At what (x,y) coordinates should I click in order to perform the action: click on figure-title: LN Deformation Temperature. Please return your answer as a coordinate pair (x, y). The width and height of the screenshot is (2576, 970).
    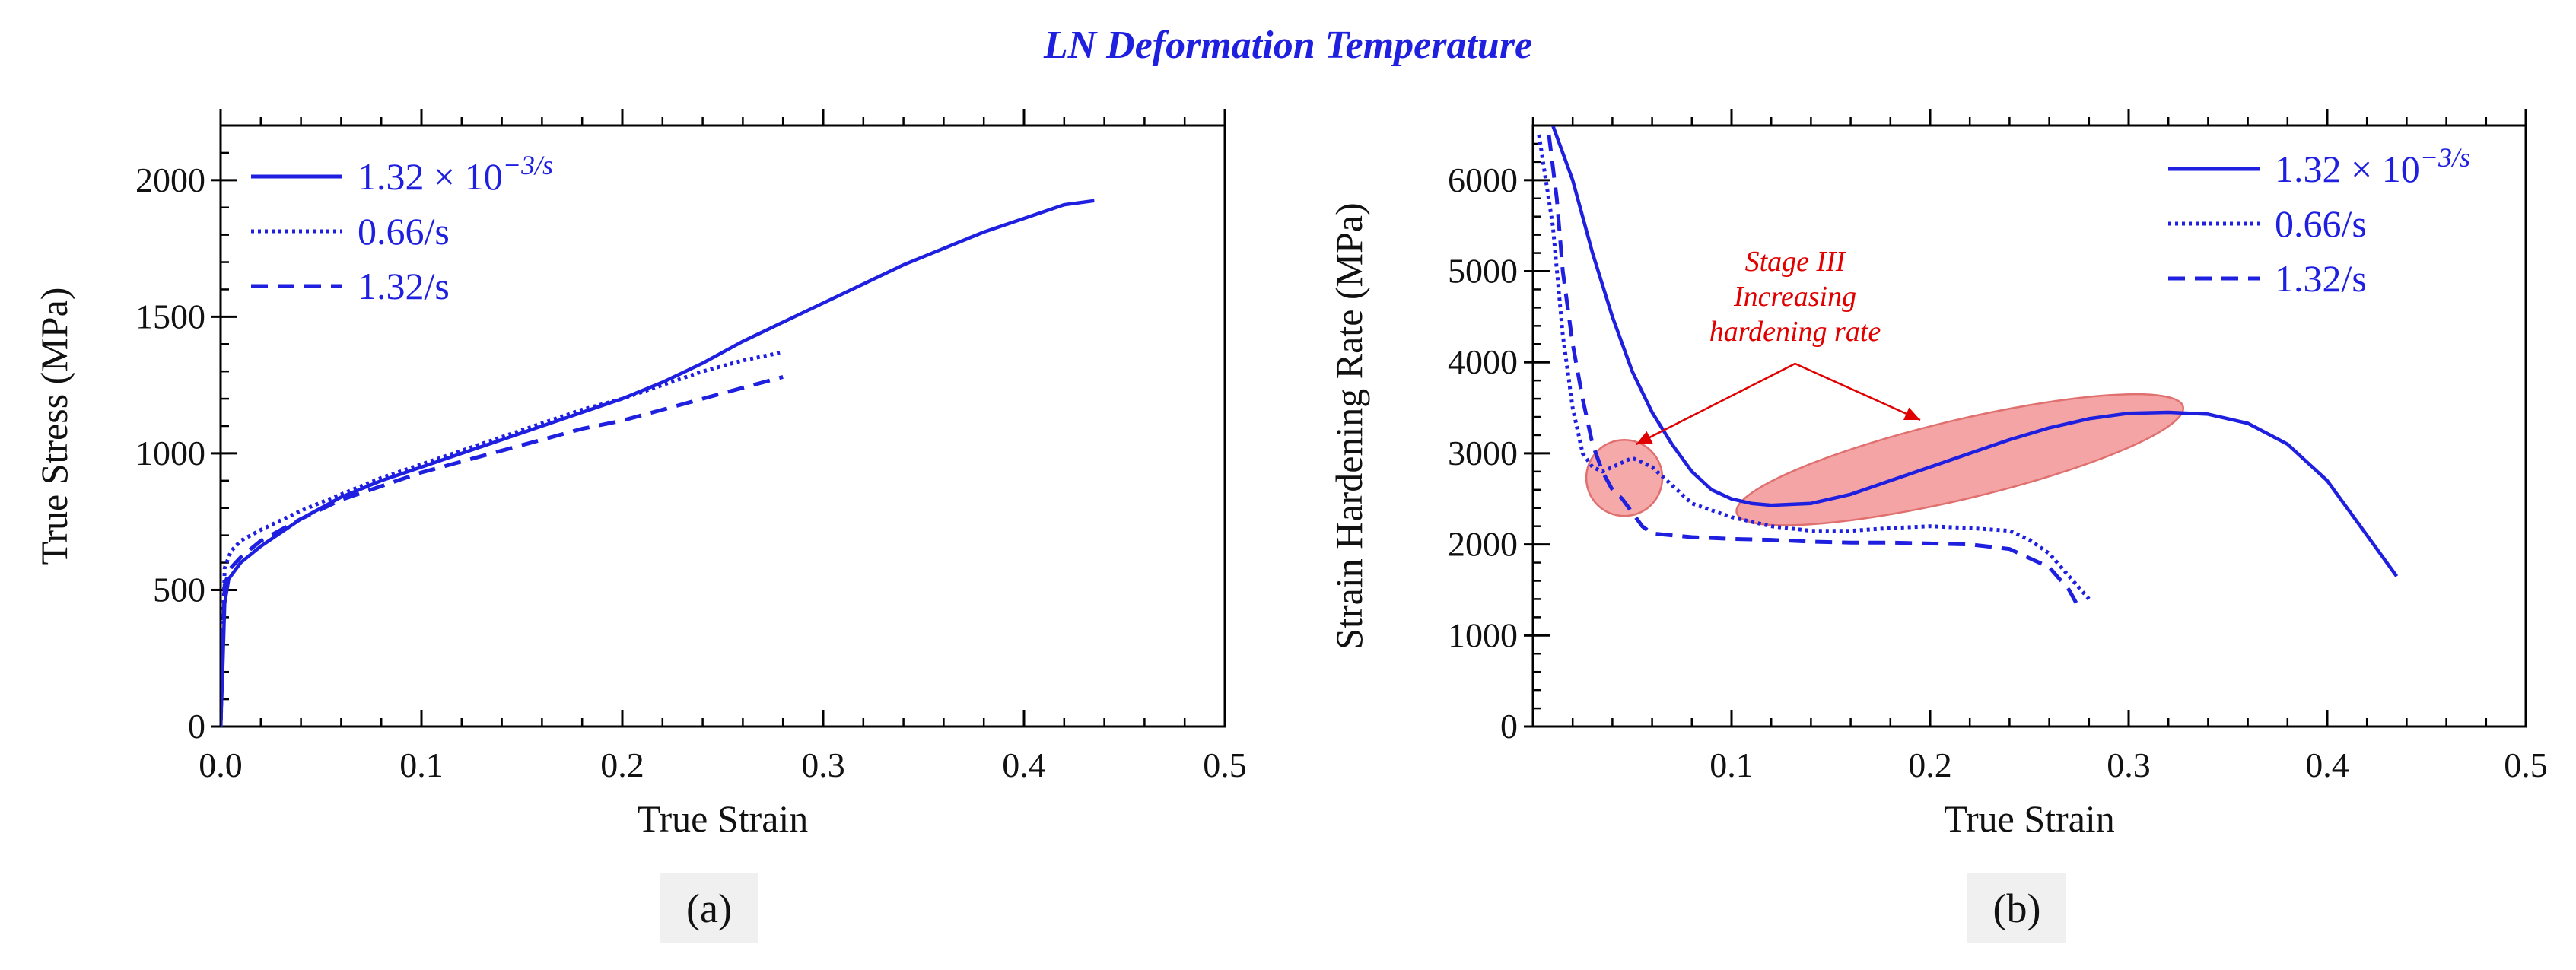
    Looking at the image, I should click on (1288, 45).